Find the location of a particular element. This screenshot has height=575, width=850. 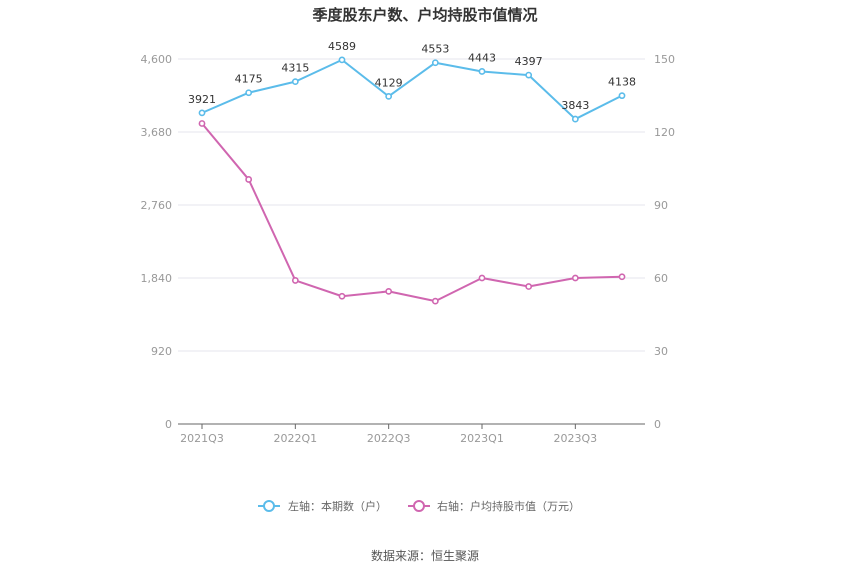

data-label: 3843 is located at coordinates (575, 105).